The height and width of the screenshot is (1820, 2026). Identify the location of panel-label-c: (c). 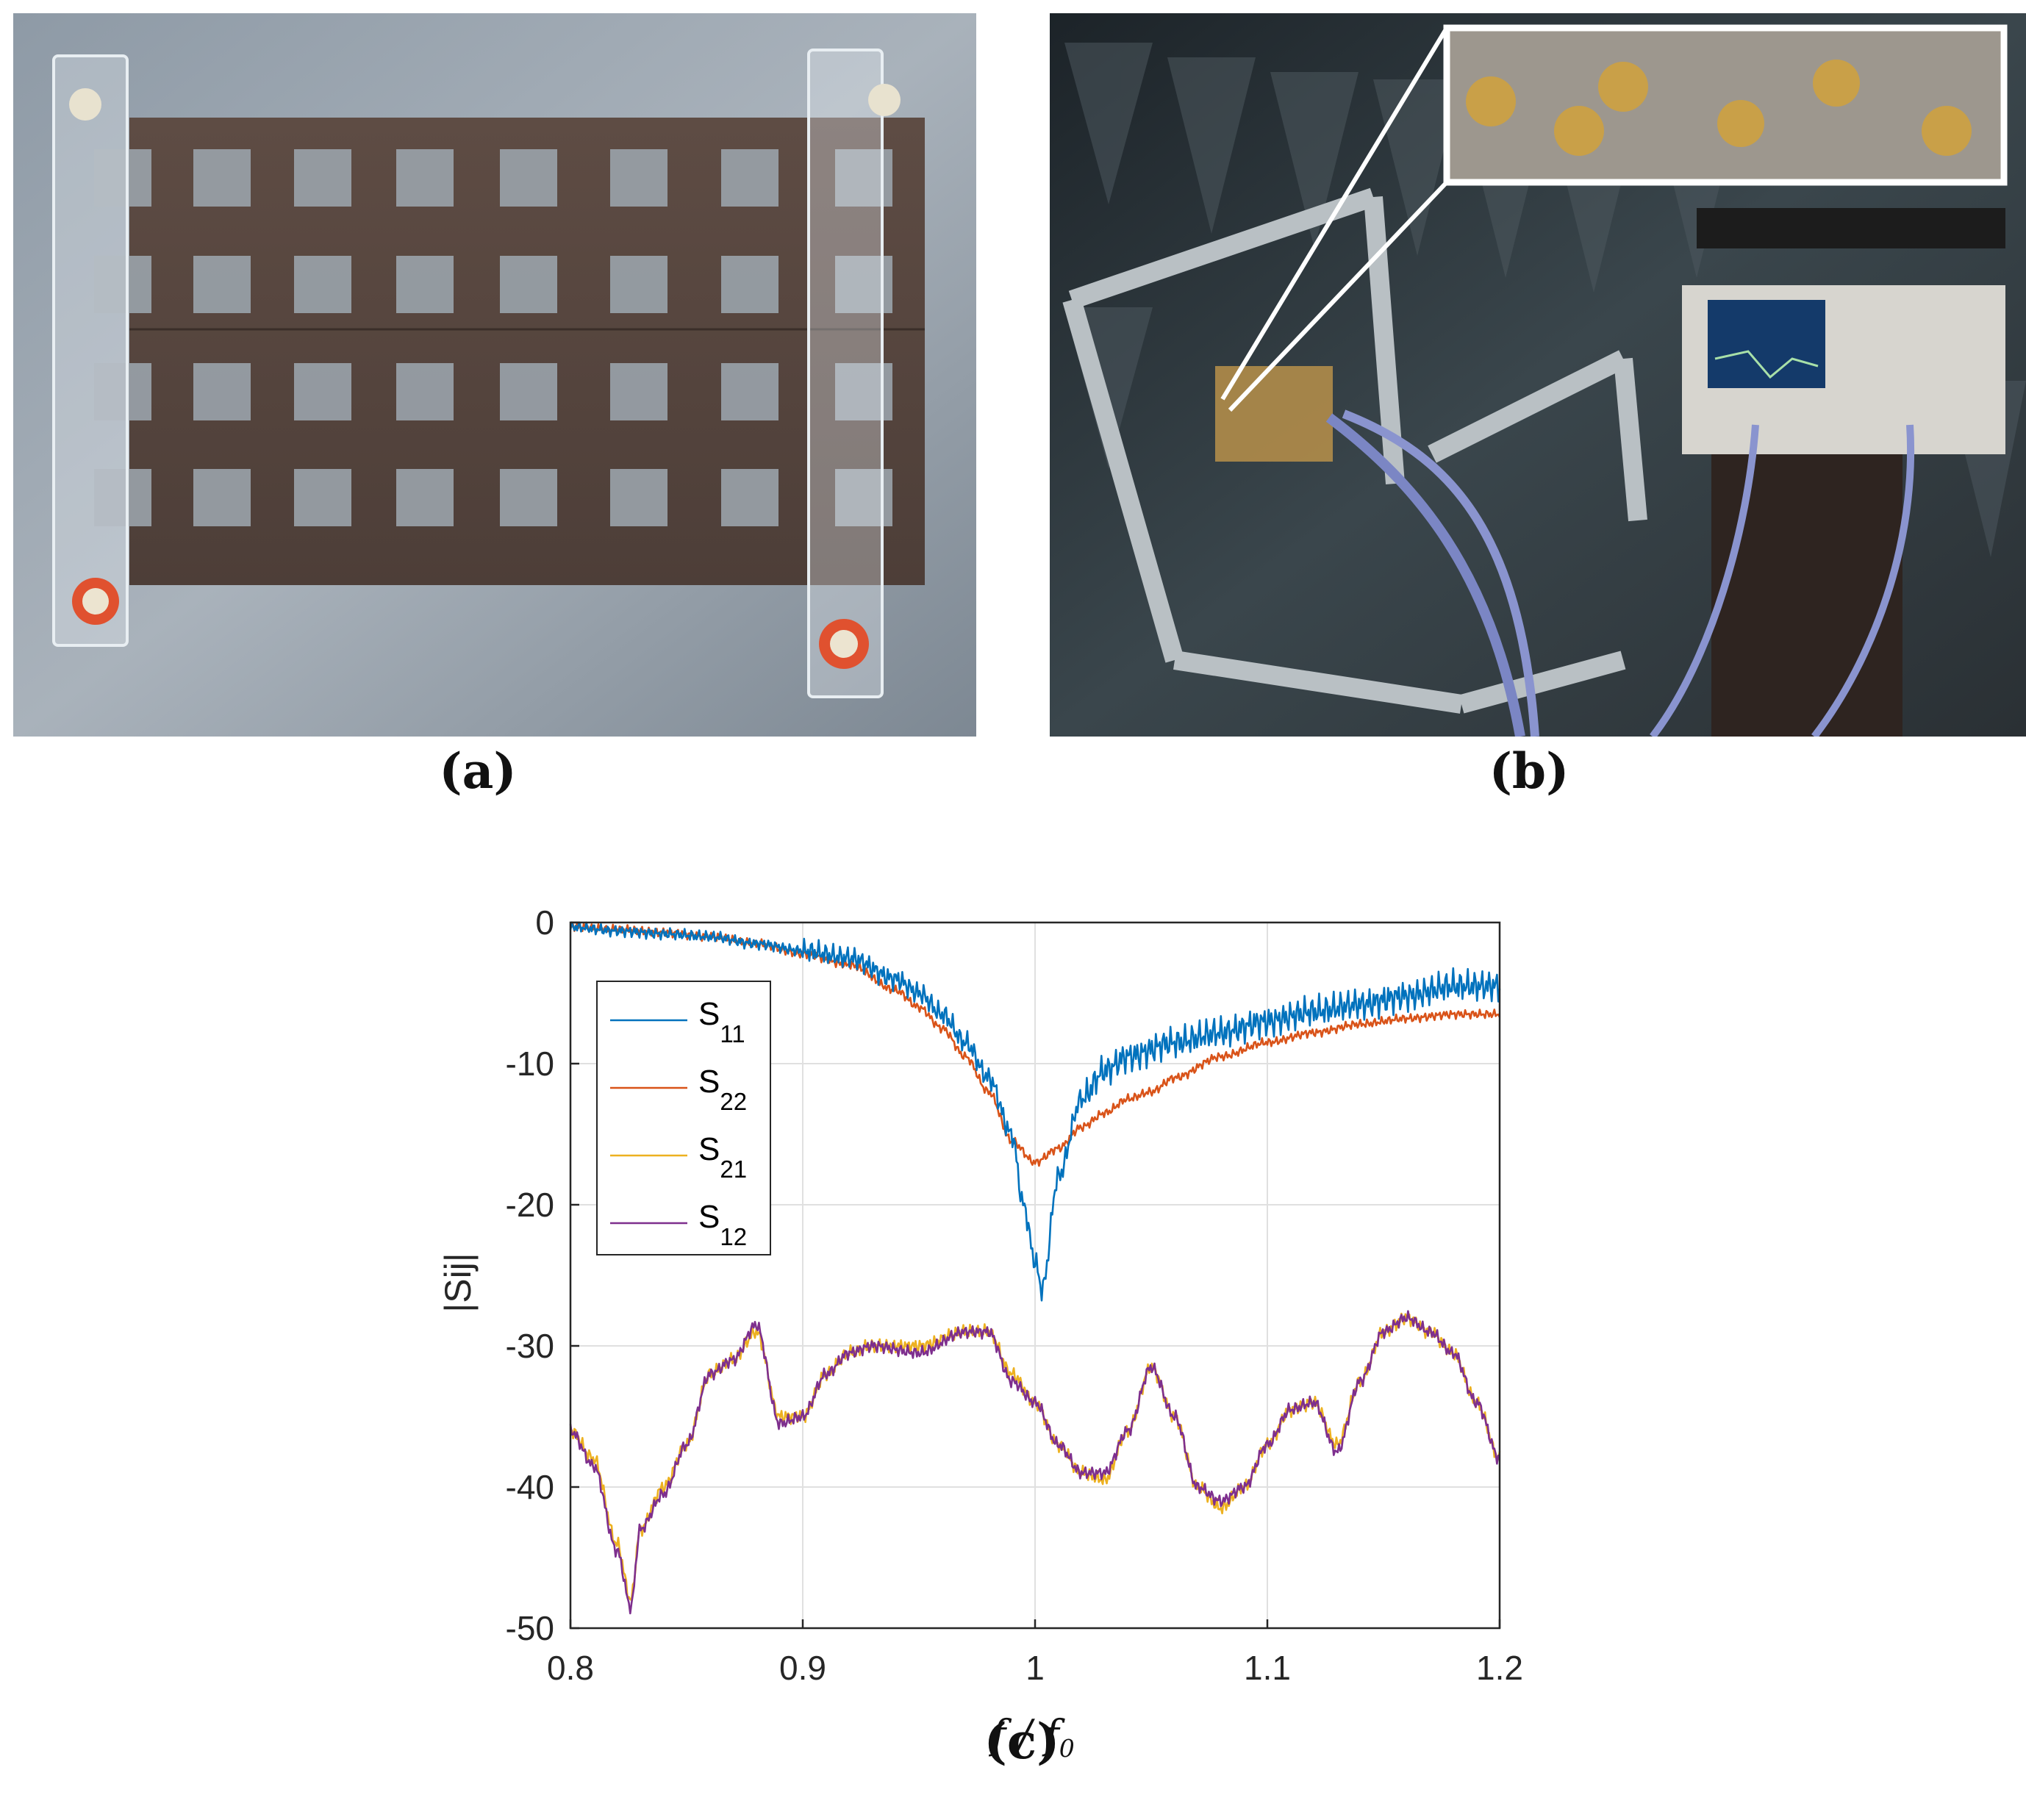
(1022, 1741).